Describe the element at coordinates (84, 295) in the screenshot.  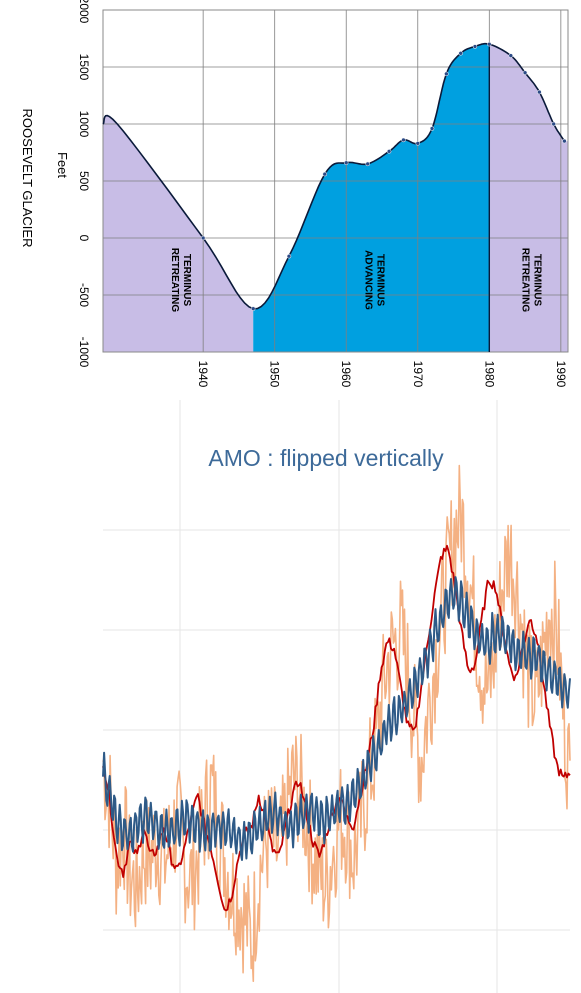
I see `glacier-y-tick-label: -500` at that location.